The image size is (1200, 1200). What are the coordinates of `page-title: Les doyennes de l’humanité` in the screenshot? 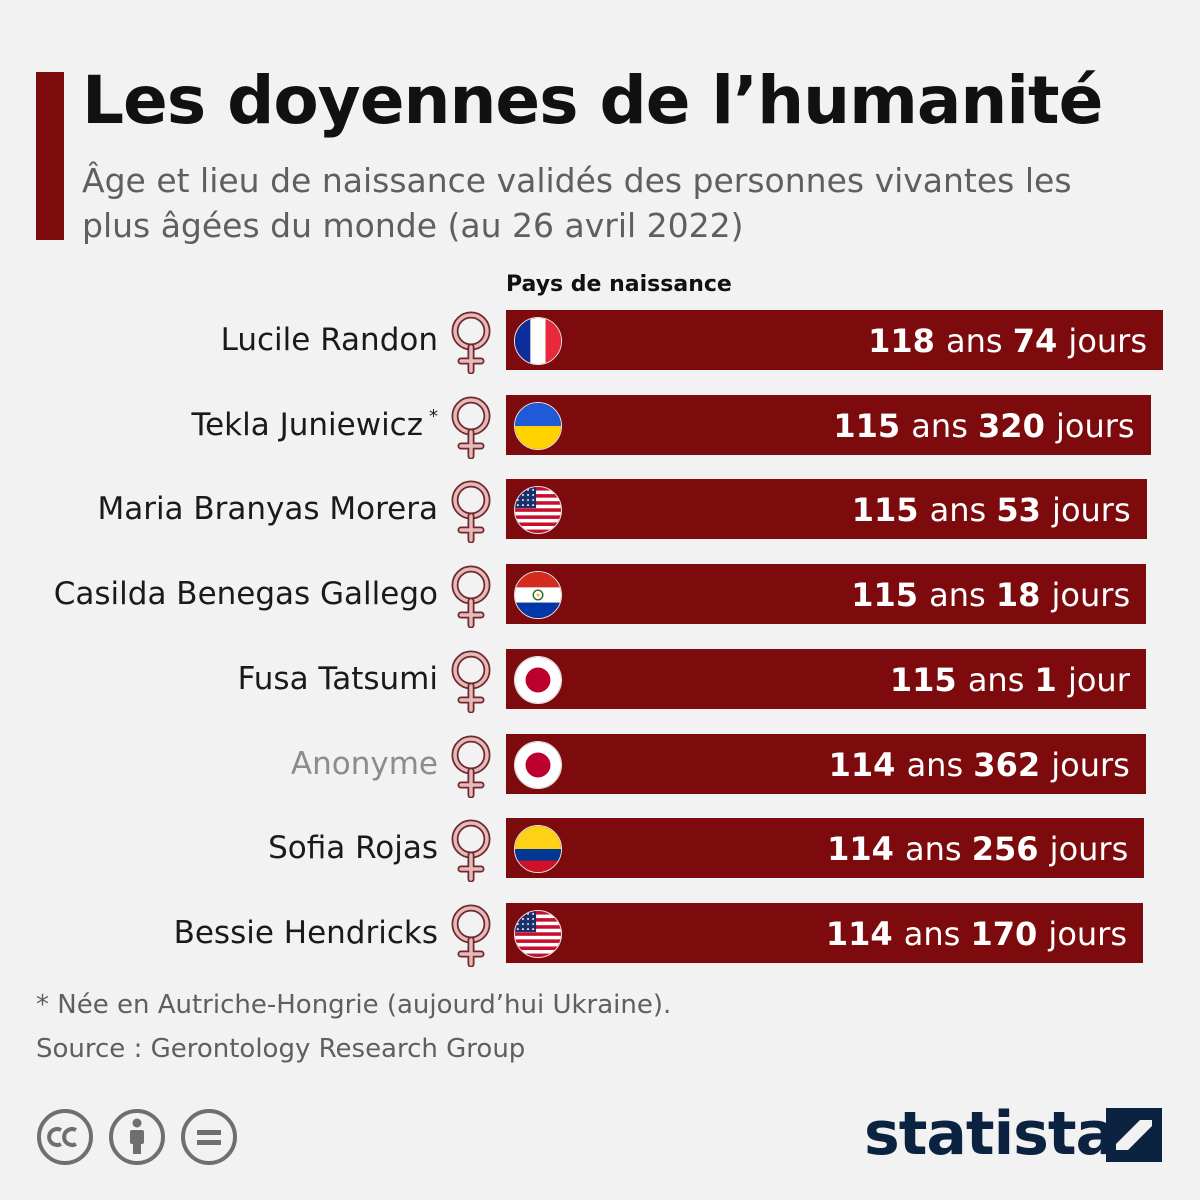 It's located at (592, 100).